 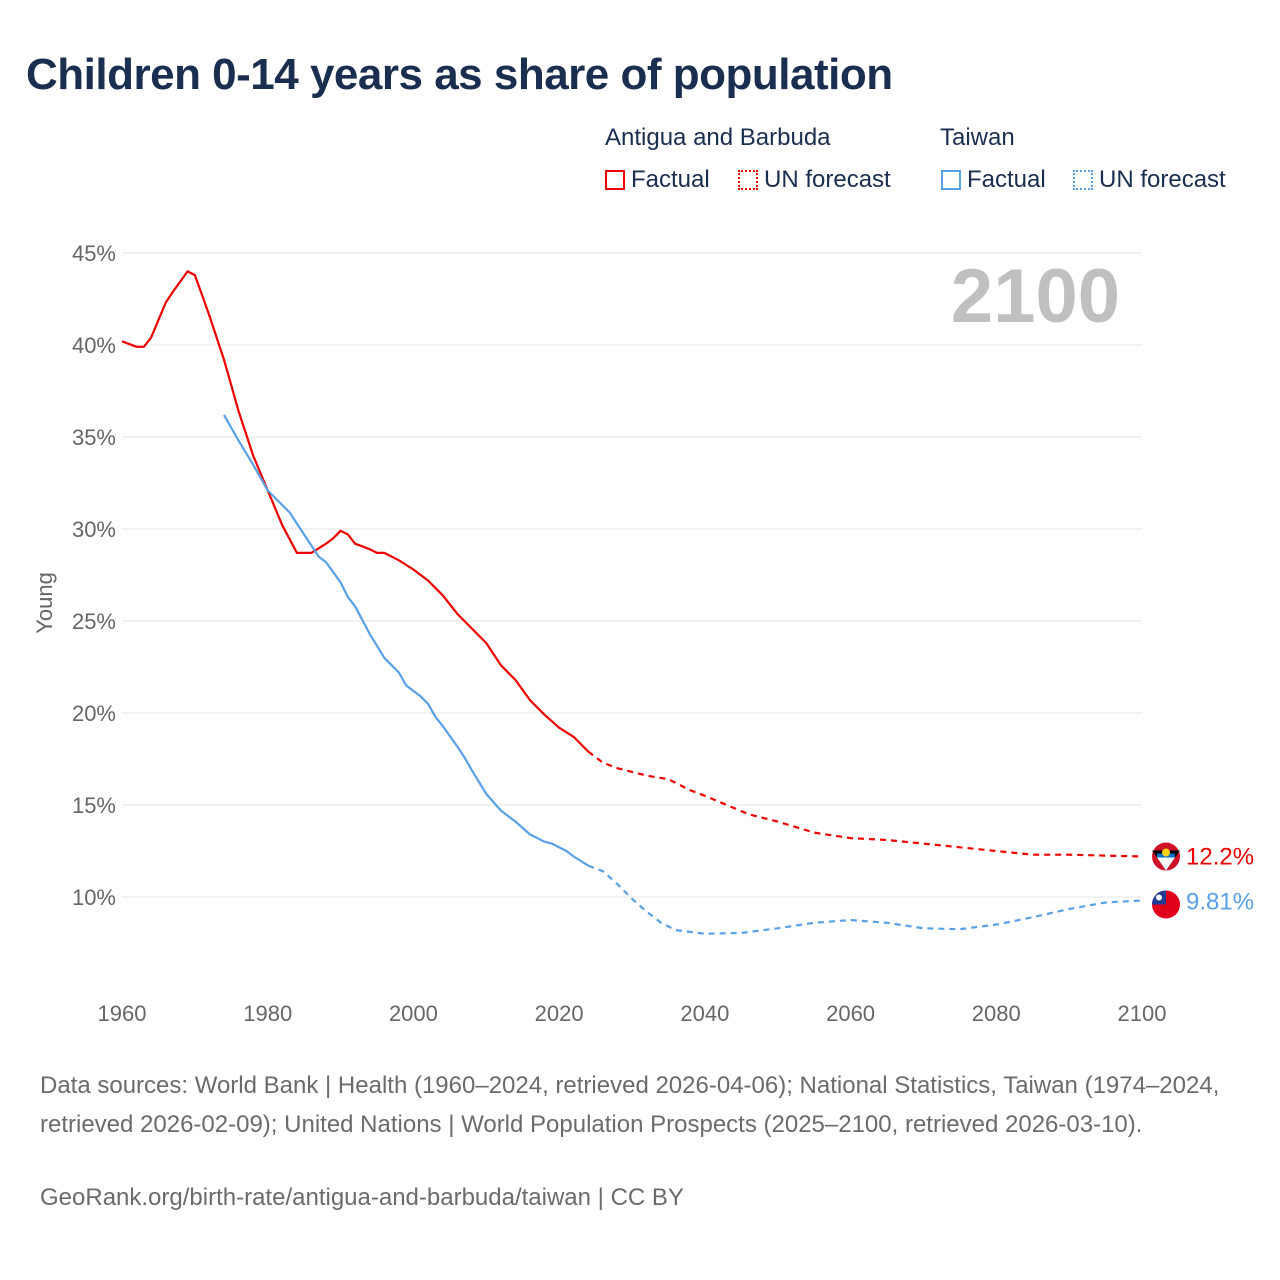 I want to click on y-tick-label: 10%, so click(x=94, y=897).